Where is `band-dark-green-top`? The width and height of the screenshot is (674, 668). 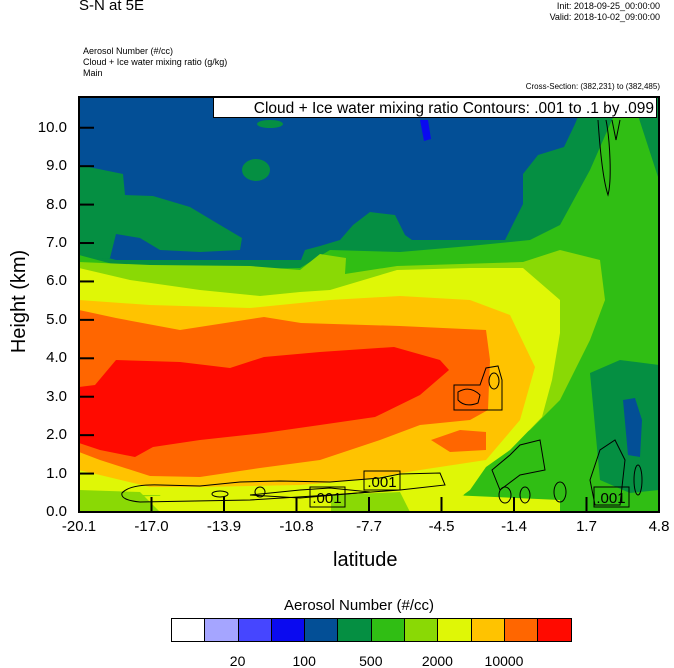
band-dark-green-top is located at coordinates (270, 124).